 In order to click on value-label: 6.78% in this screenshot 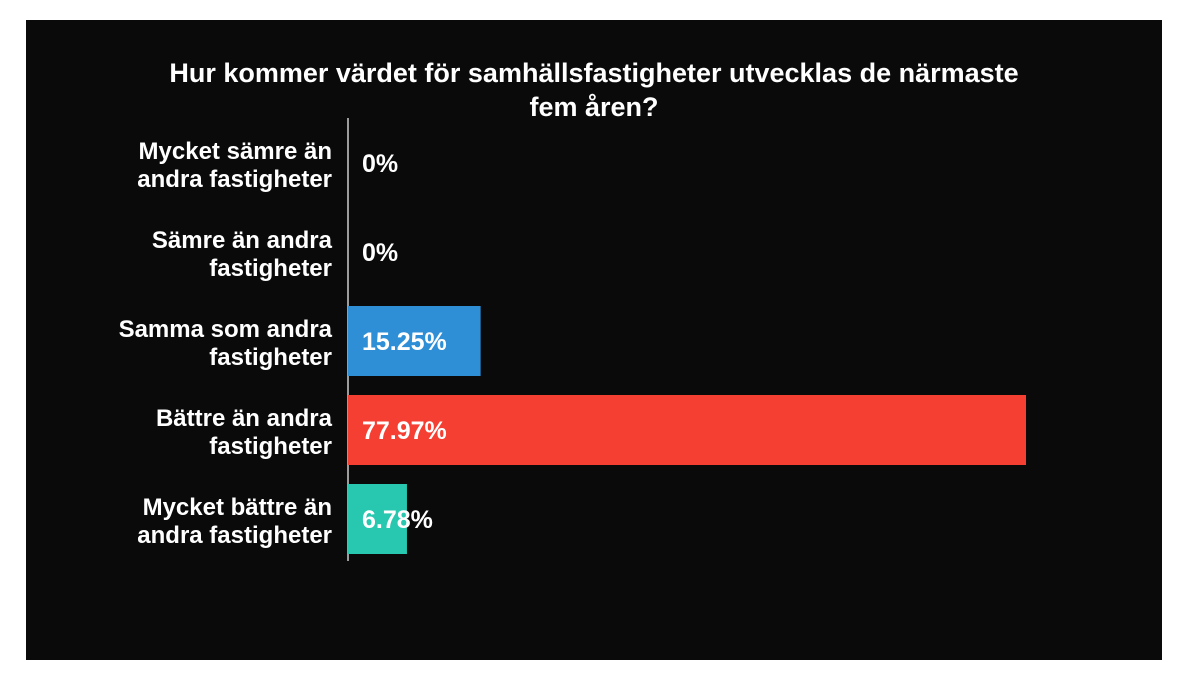, I will do `click(397, 520)`.